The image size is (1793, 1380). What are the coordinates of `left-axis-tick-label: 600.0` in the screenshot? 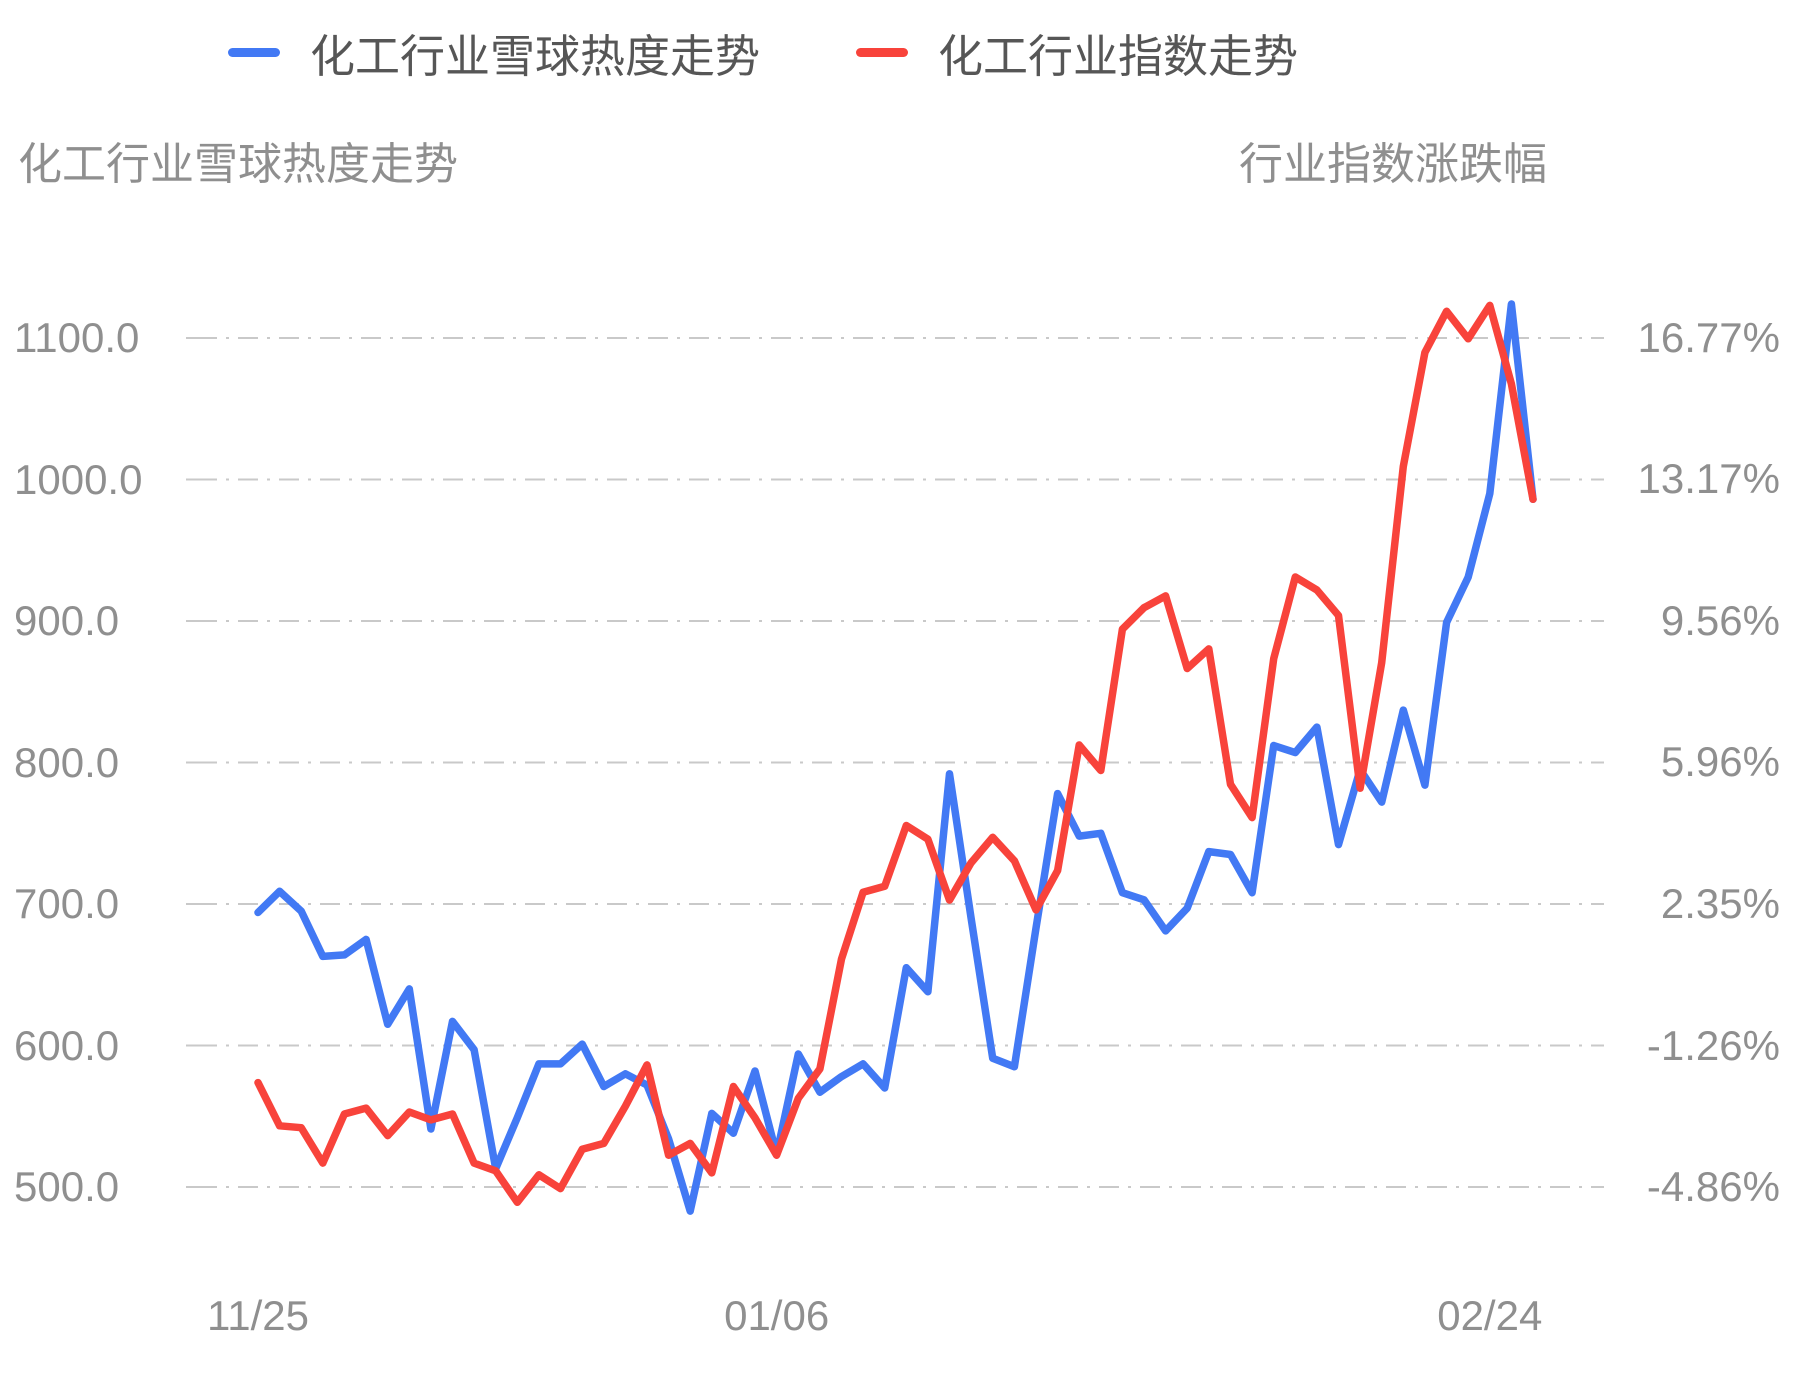 It's located at (67, 1045).